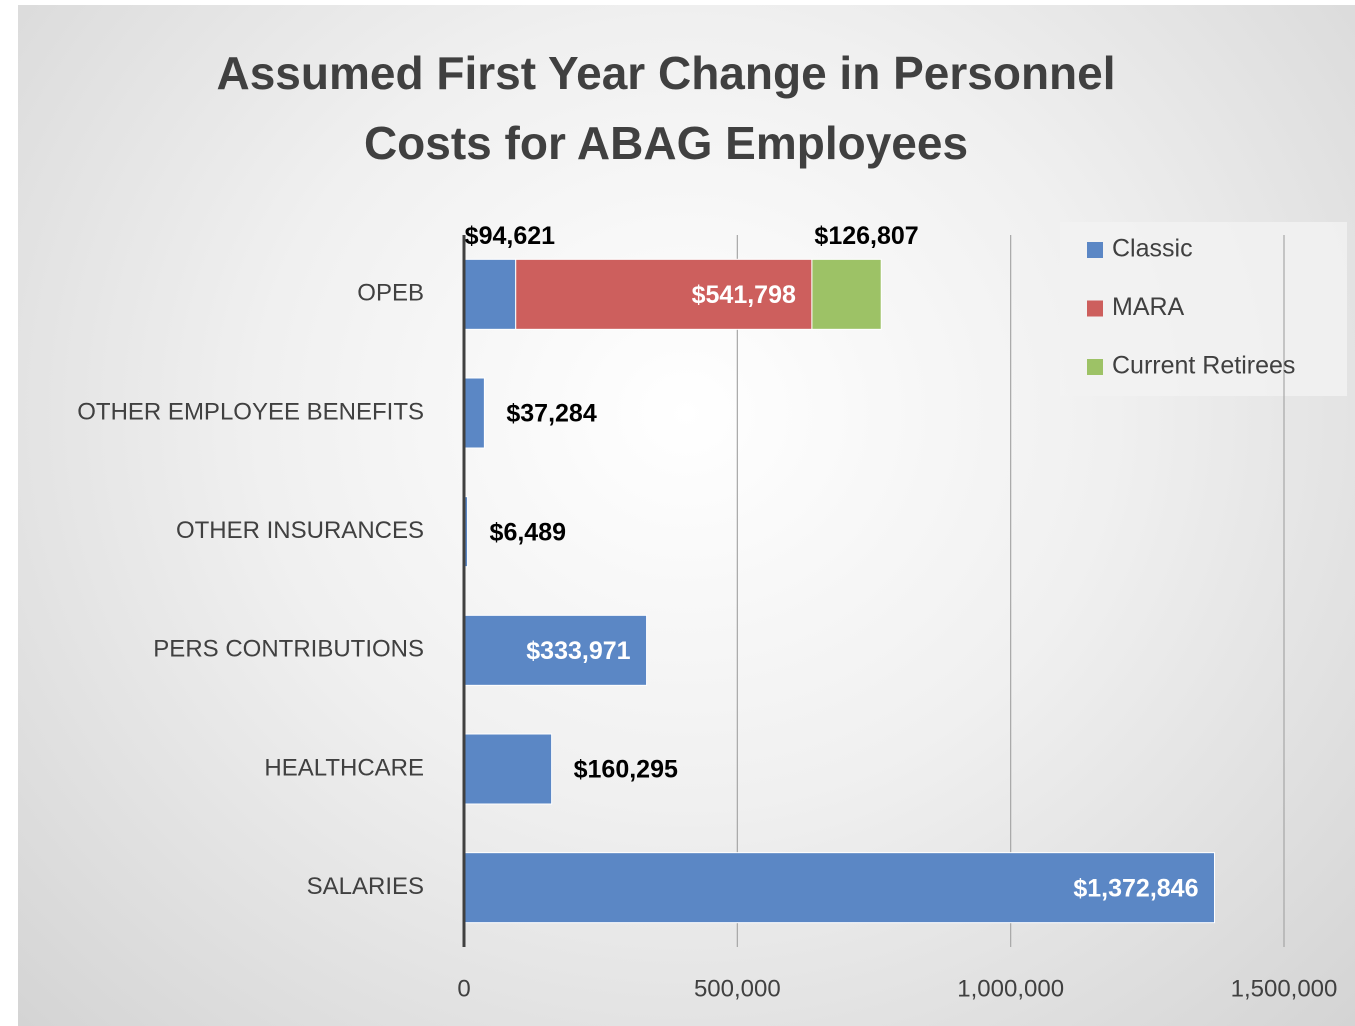 This screenshot has height=1026, width=1355. What do you see at coordinates (300, 530) in the screenshot?
I see `y-tick-label: OTHER INSURANCES` at bounding box center [300, 530].